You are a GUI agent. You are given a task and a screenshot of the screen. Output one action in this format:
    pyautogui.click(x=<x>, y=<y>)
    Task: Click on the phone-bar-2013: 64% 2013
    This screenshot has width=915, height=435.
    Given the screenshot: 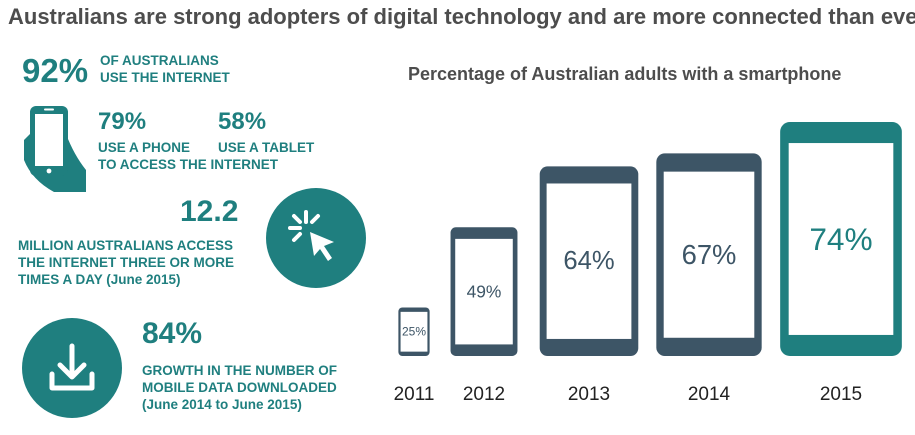 What is the action you would take?
    pyautogui.click(x=589, y=285)
    